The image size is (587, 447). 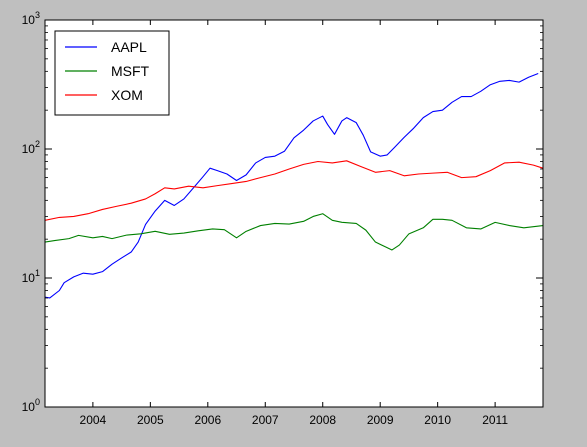 I want to click on x-tick-label: 2011, so click(x=495, y=420).